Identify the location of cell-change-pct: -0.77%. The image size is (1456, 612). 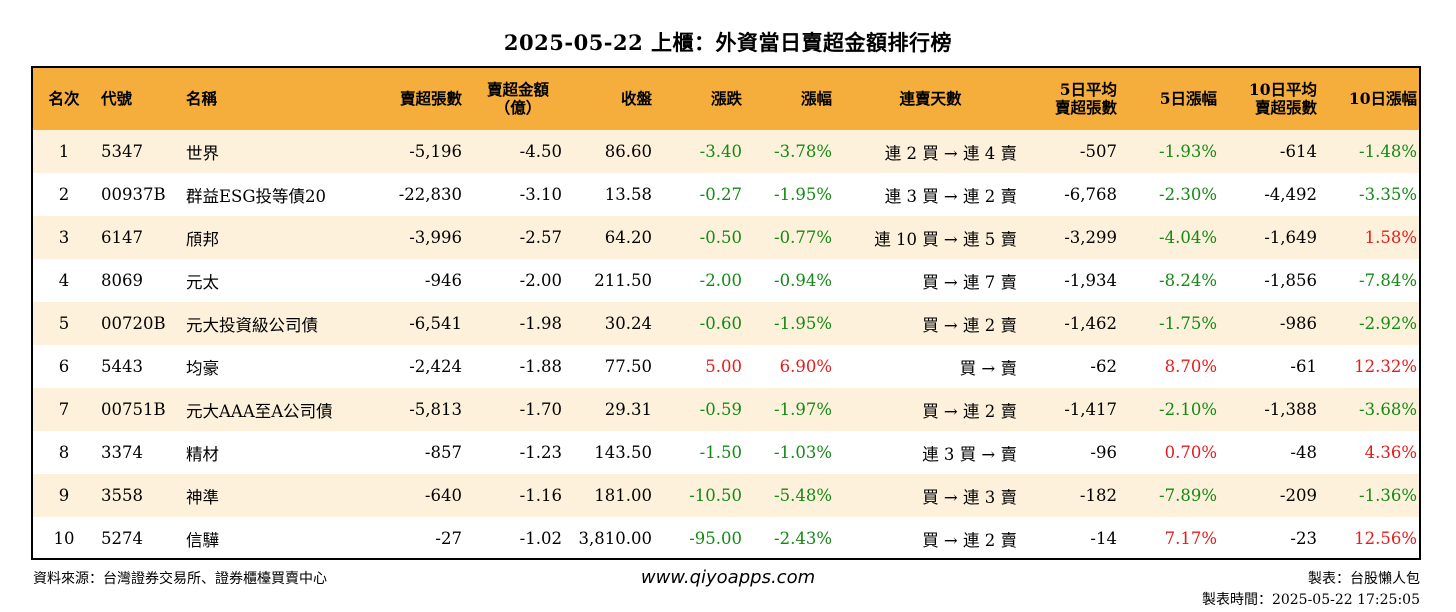
(803, 237).